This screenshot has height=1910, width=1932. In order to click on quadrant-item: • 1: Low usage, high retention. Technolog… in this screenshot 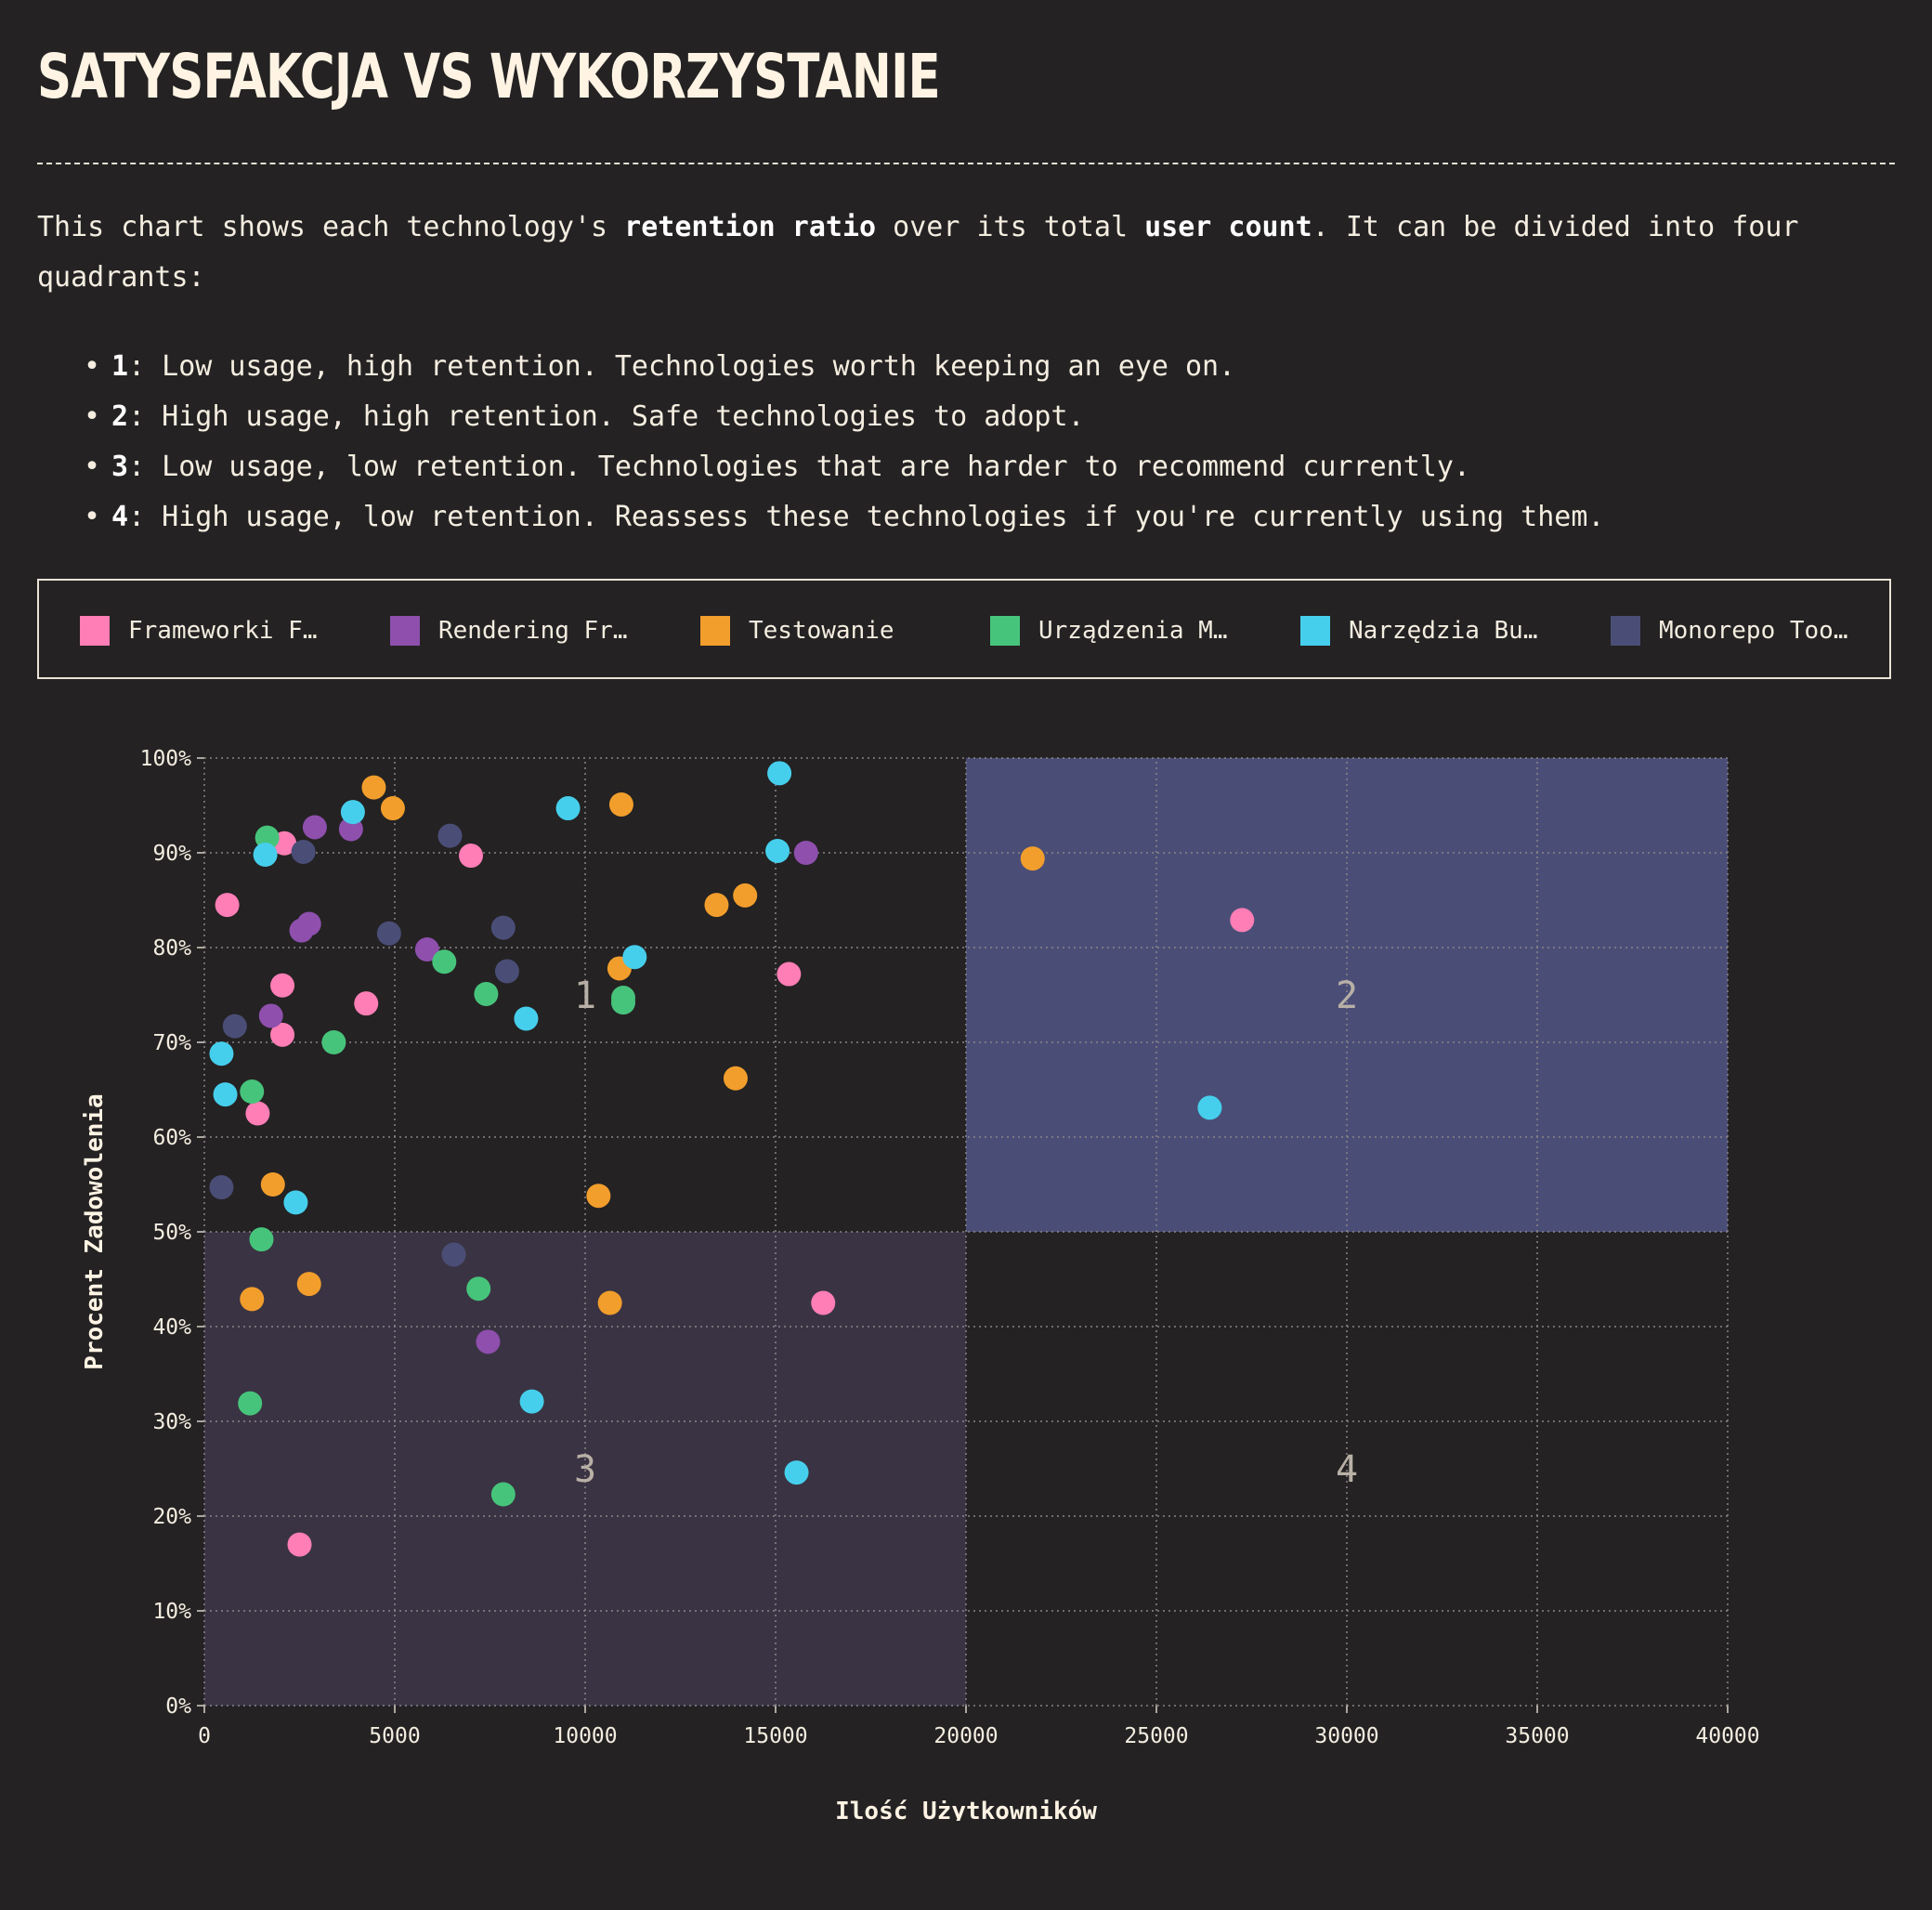, I will do `click(844, 367)`.